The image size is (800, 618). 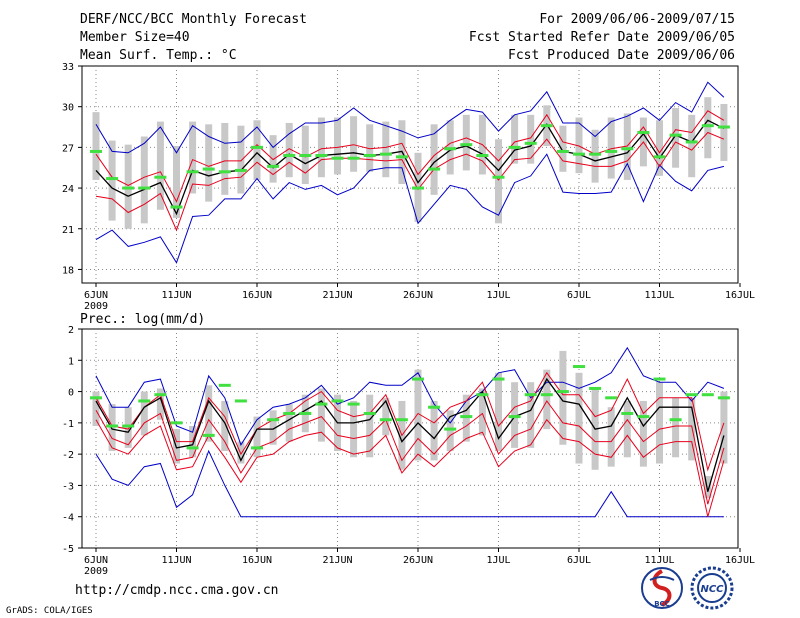 What do you see at coordinates (740, 295) in the screenshot?
I see `x-tick-label: 16JUL` at bounding box center [740, 295].